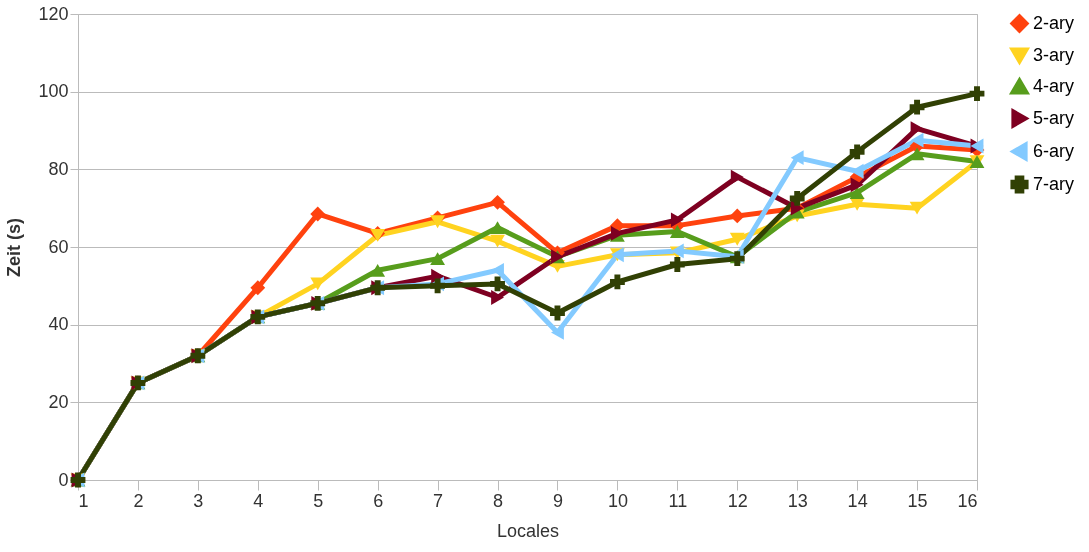  I want to click on x-tick-label: 6, so click(378, 500).